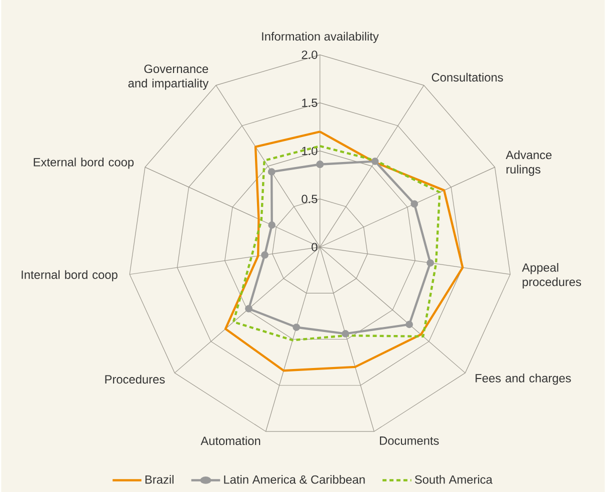 This screenshot has width=606, height=492. Describe the element at coordinates (159, 479) in the screenshot. I see `legend-label: Brazil` at that location.